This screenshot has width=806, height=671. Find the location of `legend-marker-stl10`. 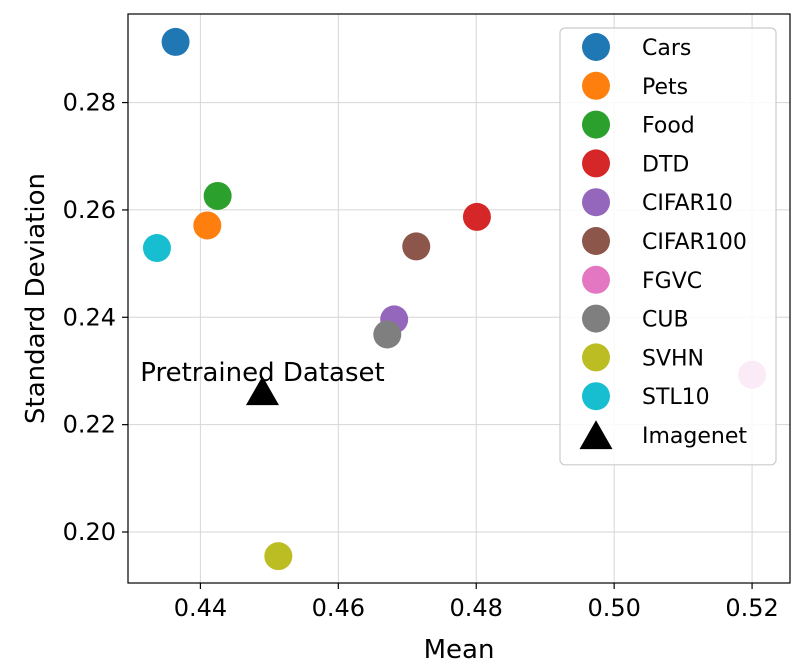

legend-marker-stl10 is located at coordinates (596, 396).